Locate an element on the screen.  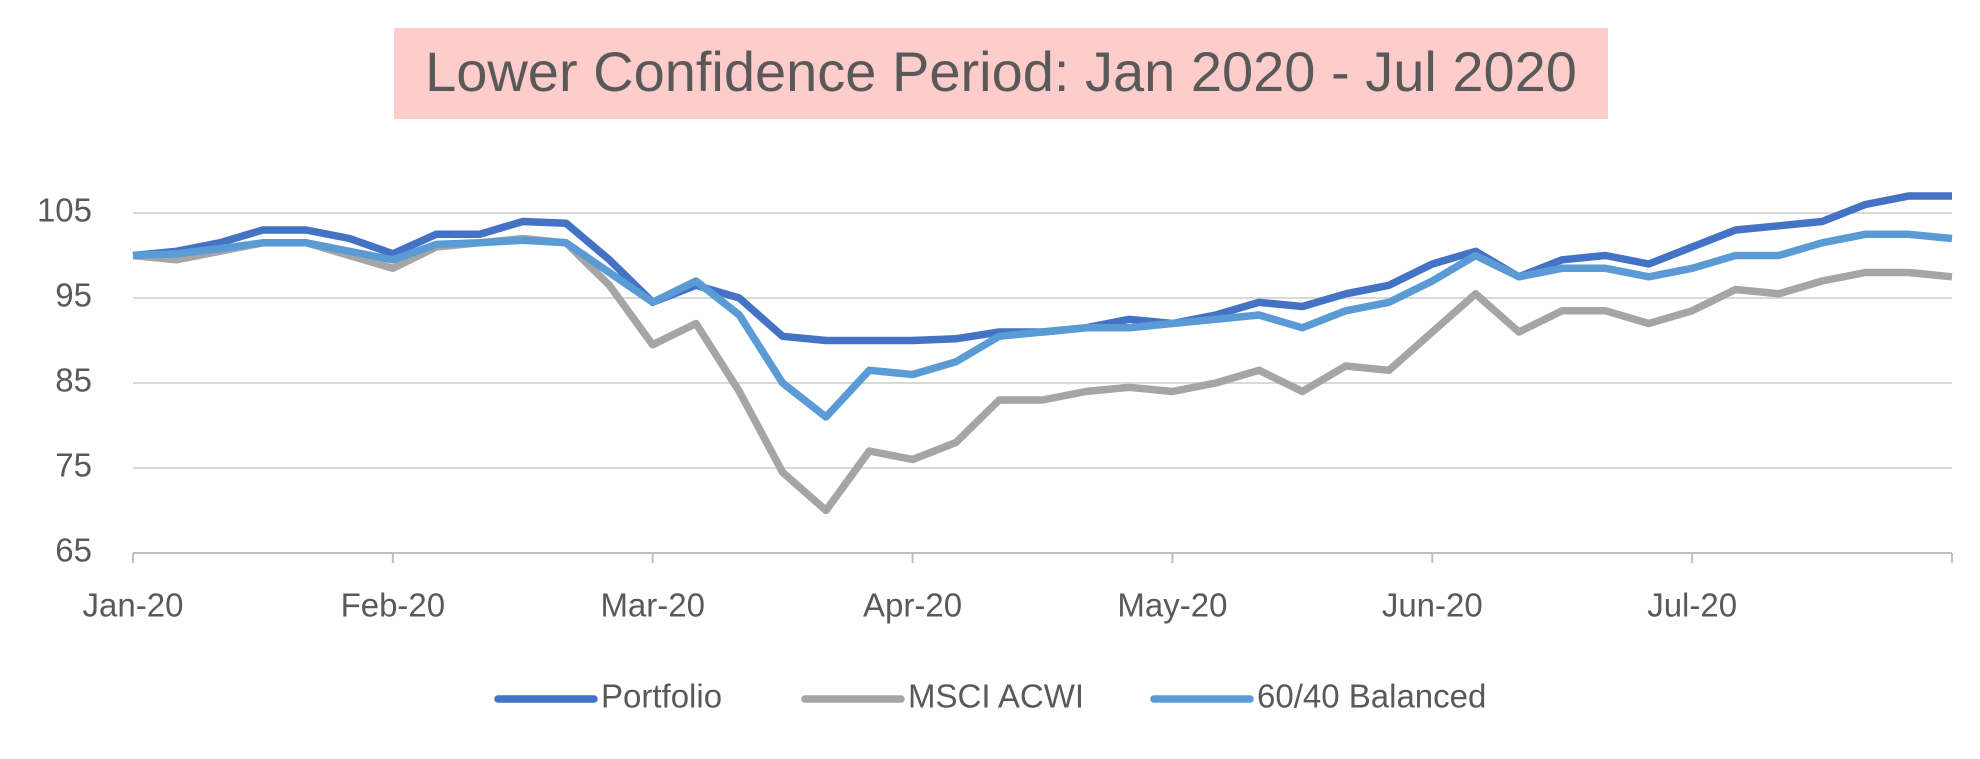
x-tick-label: May-20 is located at coordinates (1172, 605).